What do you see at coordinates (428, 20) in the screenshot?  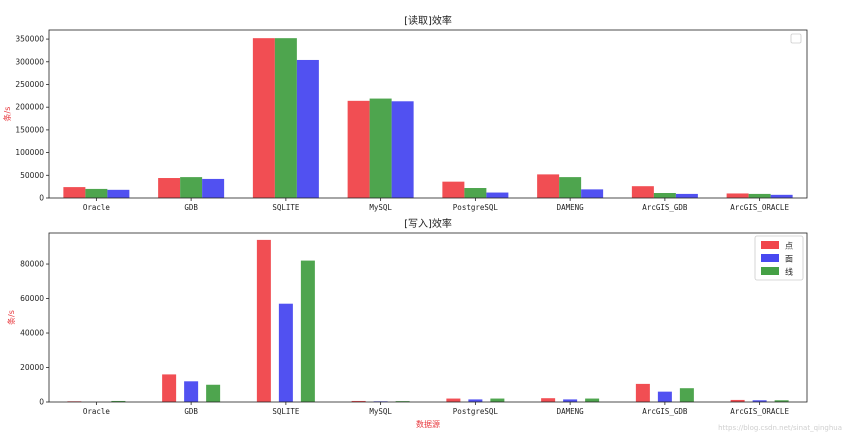 I see `chart-title: [读取]效率` at bounding box center [428, 20].